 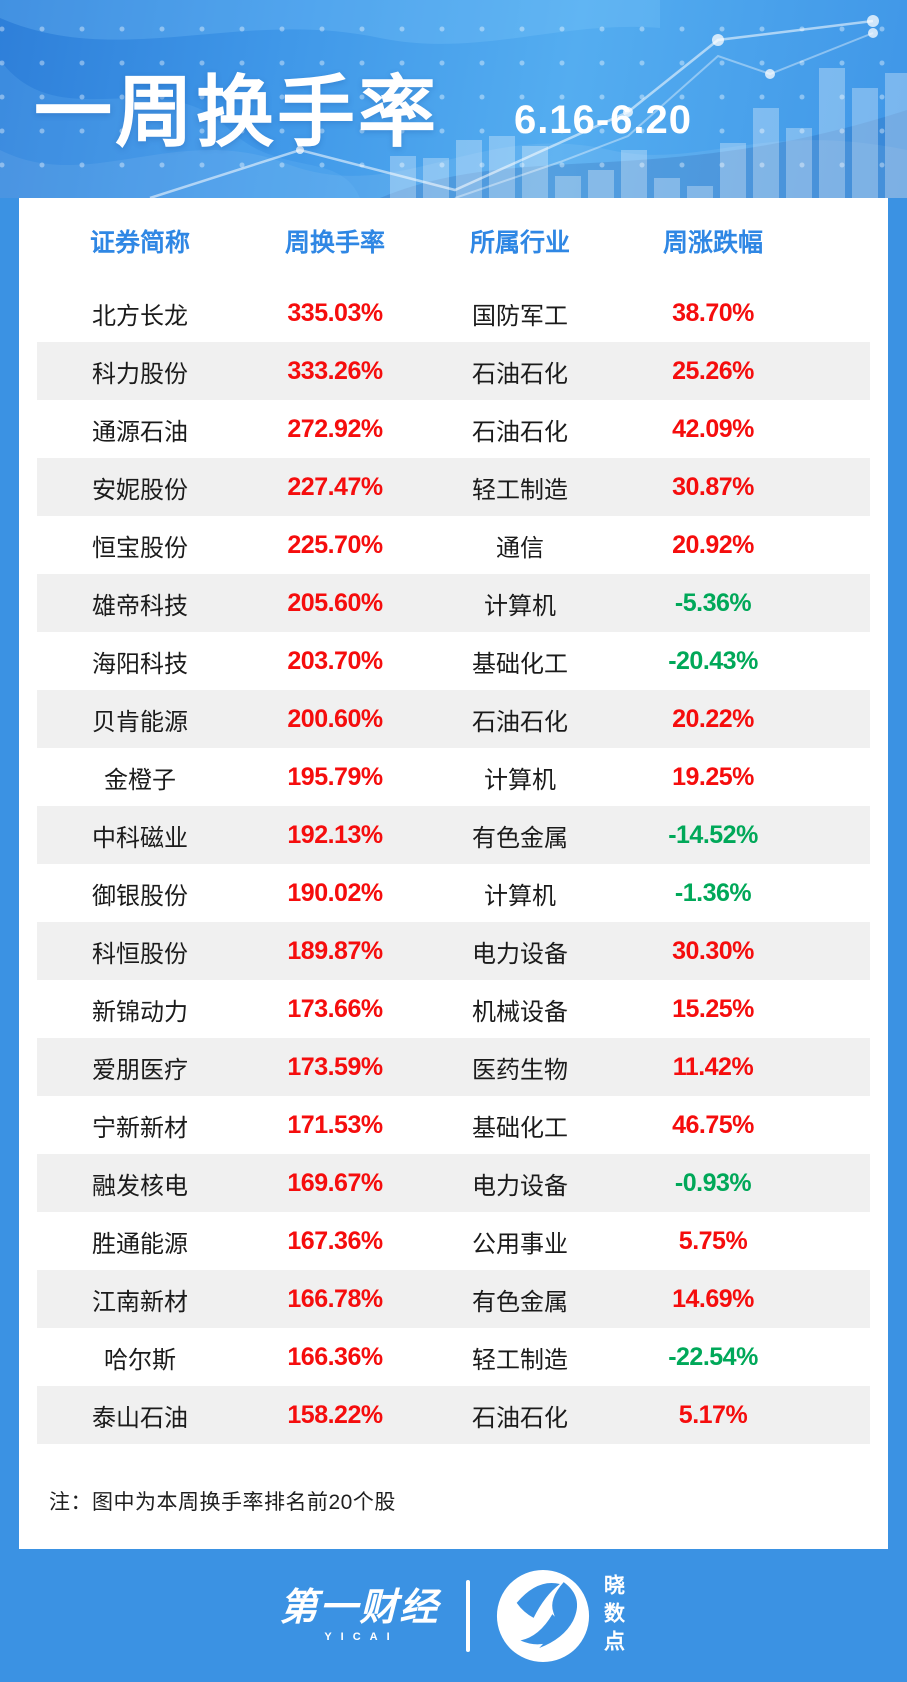 I want to click on stock-name-cell: 宁新新材, so click(x=140, y=1128).